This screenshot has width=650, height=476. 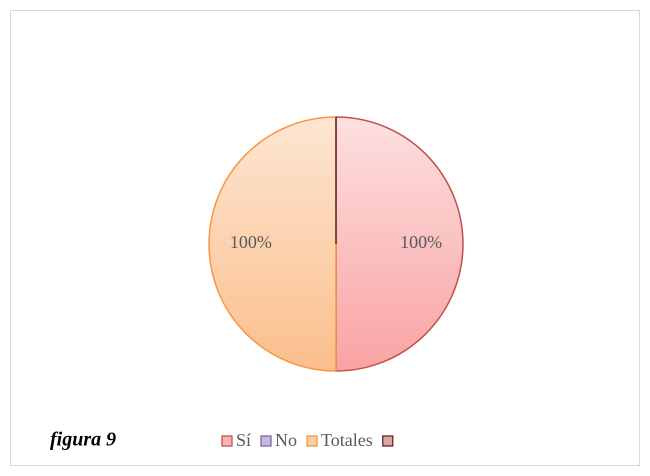 What do you see at coordinates (243, 440) in the screenshot?
I see `legend-label: Sí` at bounding box center [243, 440].